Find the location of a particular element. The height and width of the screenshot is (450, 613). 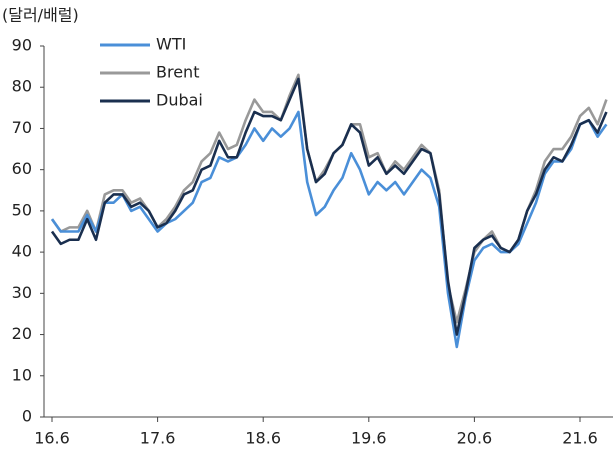

y-tick-label: 0 is located at coordinates (27, 416).